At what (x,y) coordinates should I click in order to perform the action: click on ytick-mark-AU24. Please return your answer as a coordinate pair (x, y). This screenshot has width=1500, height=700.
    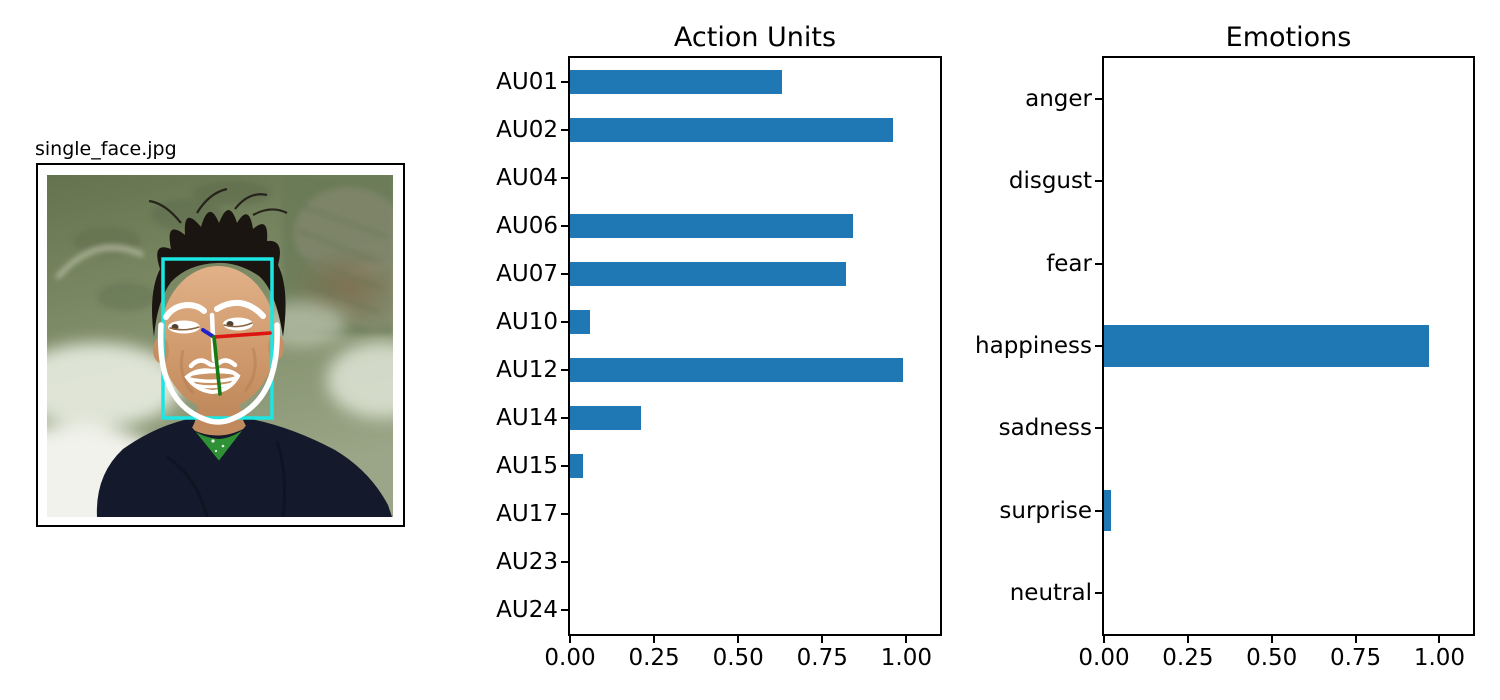
    Looking at the image, I should click on (564, 610).